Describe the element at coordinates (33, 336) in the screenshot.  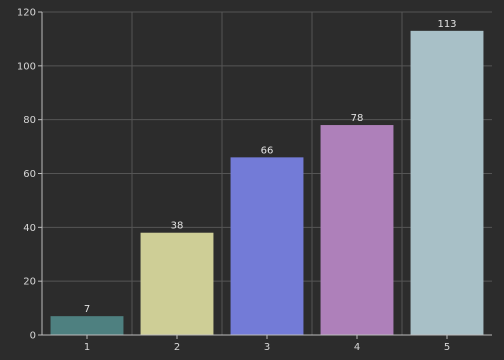
I see `y-tick-label: 0` at that location.